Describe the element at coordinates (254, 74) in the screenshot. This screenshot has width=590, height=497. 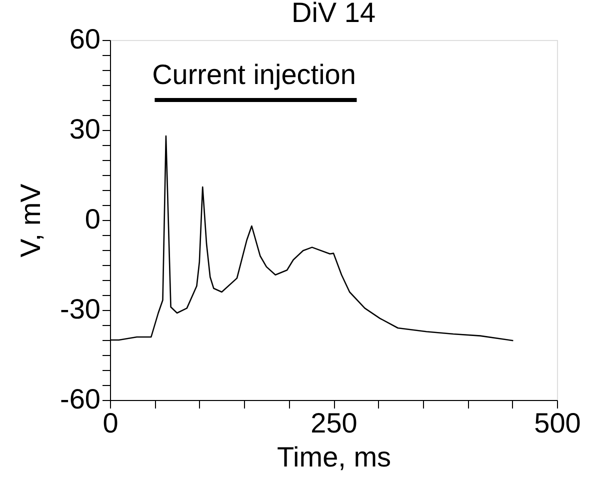
I see `annotation: Current injection` at that location.